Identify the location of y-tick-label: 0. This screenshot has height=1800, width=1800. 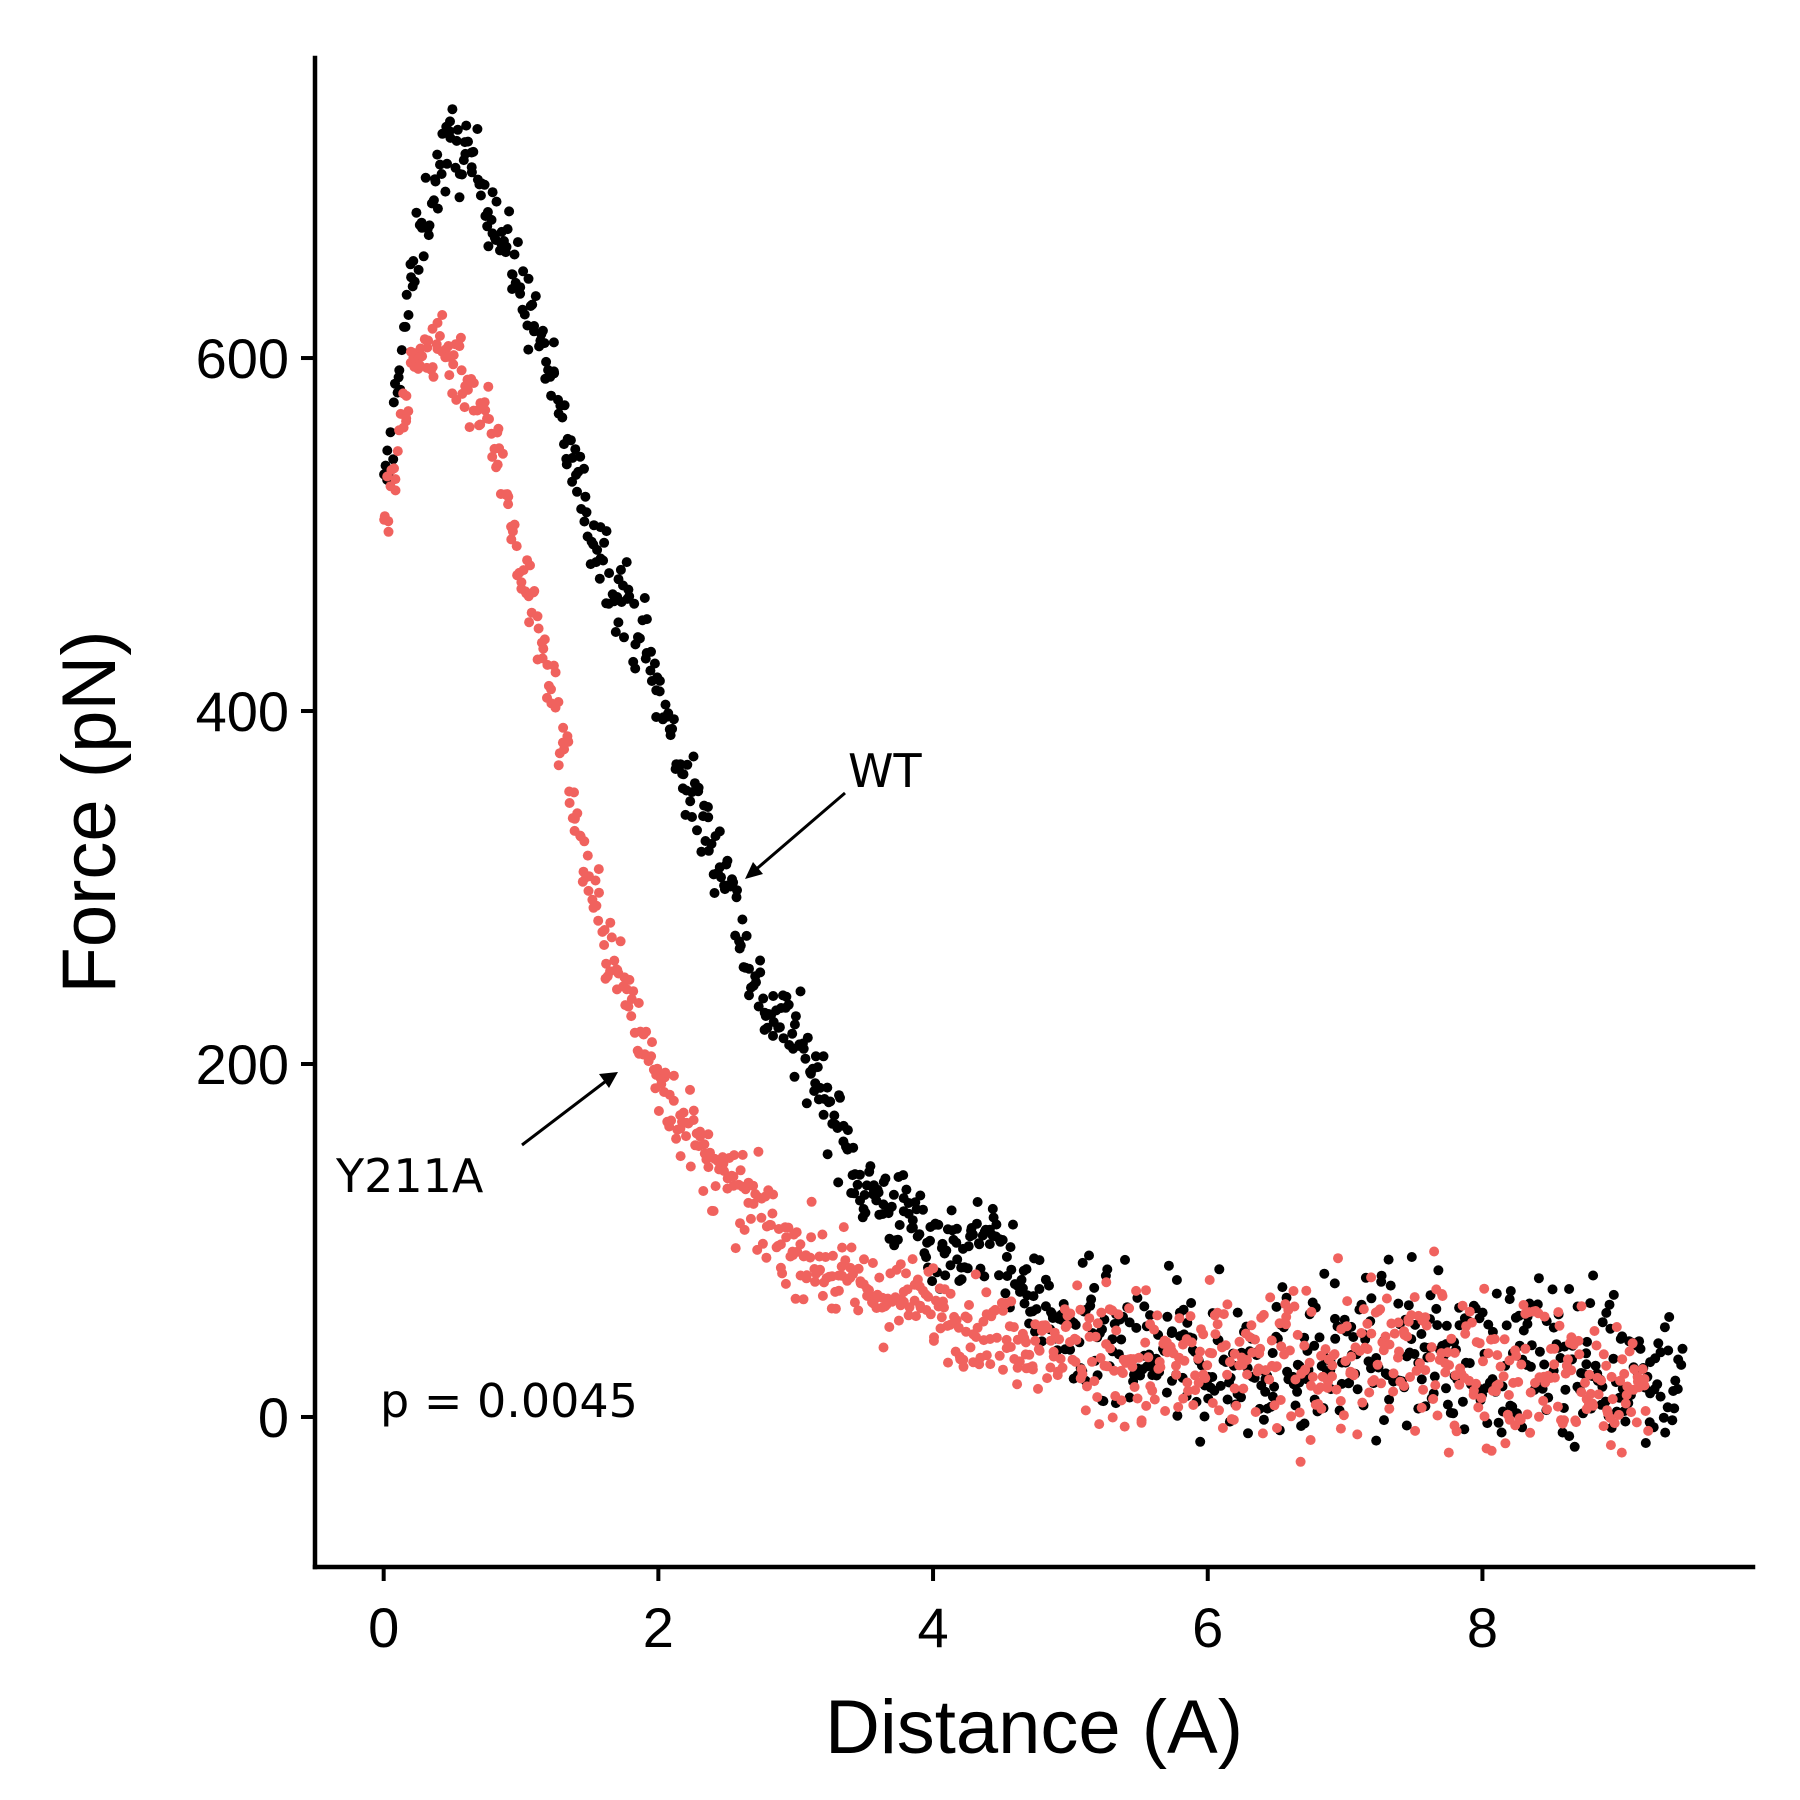
(273, 1417).